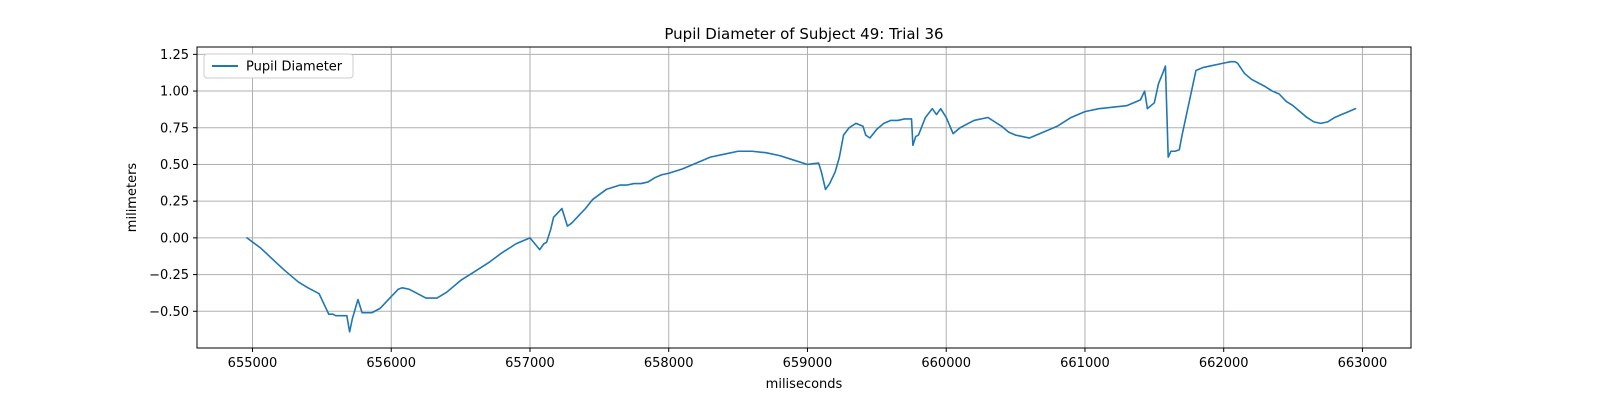  I want to click on legend-box, so click(278, 66).